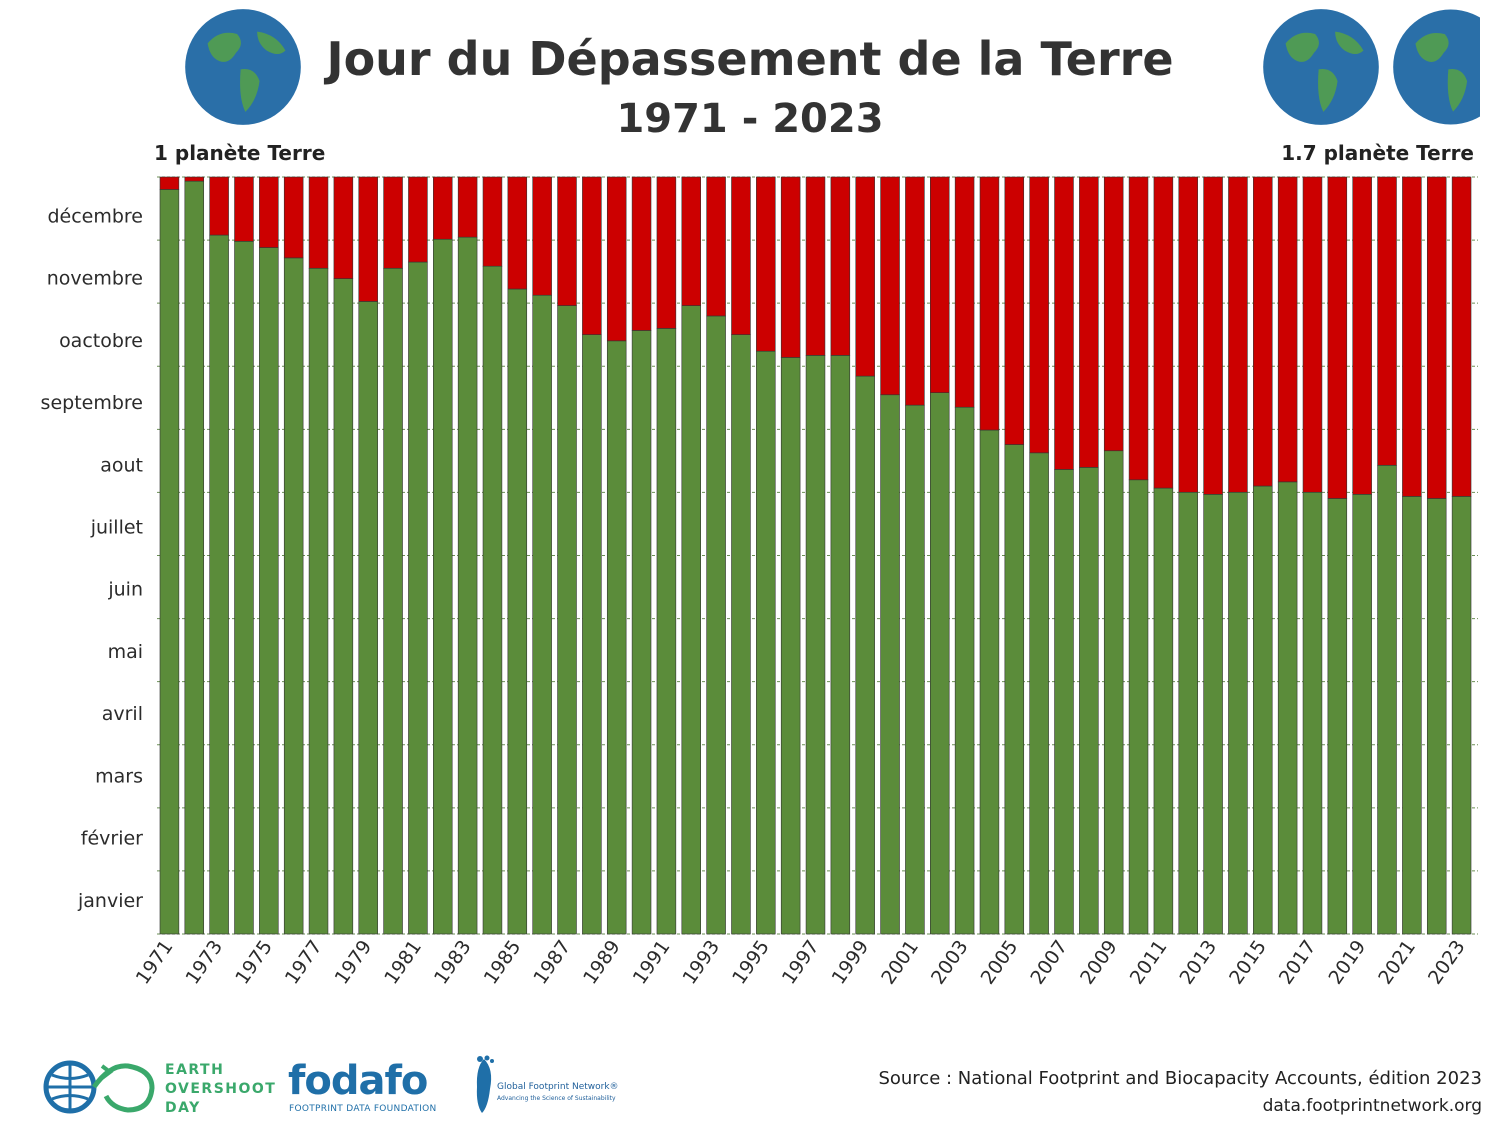  I want to click on earth-overshoot-day-logo-text: EARTH OVERSHOOT DAY, so click(221, 1089).